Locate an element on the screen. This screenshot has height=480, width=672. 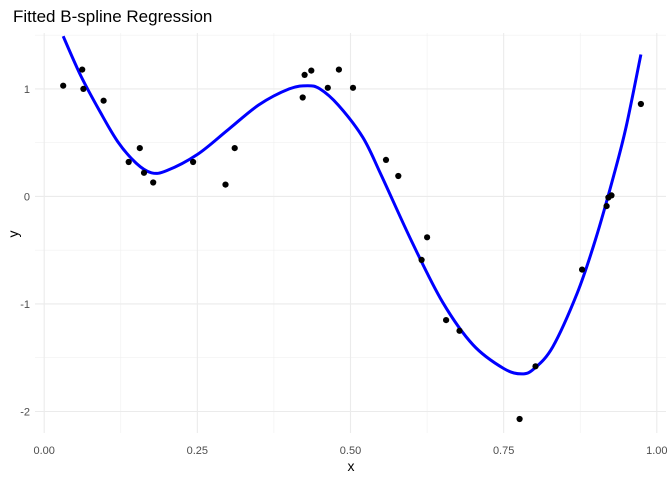
x-tick-label: 1.00 is located at coordinates (656, 451).